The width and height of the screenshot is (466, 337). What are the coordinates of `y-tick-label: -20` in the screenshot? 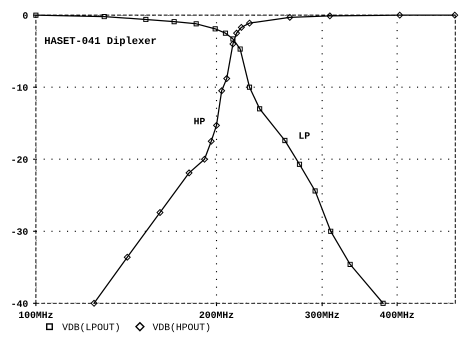 It's located at (20, 159).